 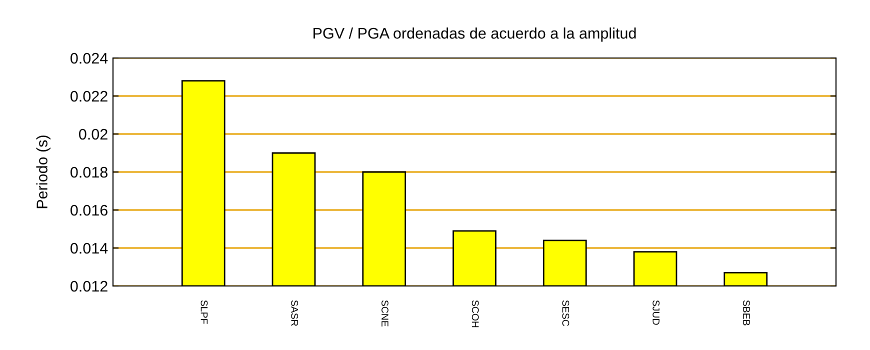 What do you see at coordinates (566, 313) in the screenshot?
I see `x-tick-label: SESC` at bounding box center [566, 313].